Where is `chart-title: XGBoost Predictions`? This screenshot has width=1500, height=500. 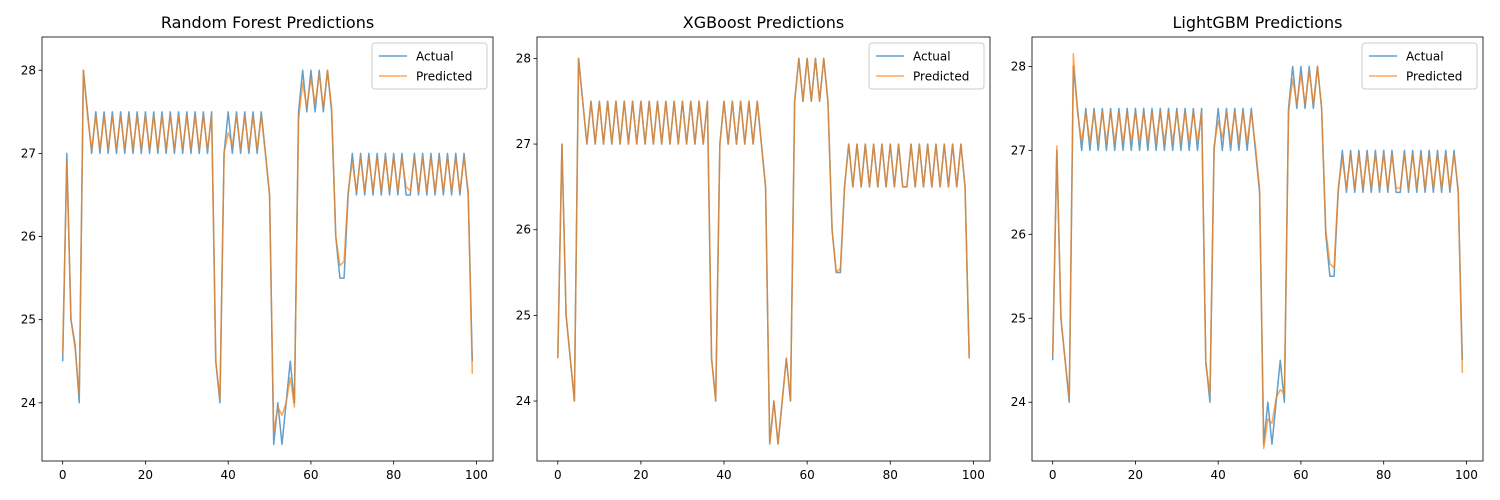
chart-title: XGBoost Predictions is located at coordinates (763, 22).